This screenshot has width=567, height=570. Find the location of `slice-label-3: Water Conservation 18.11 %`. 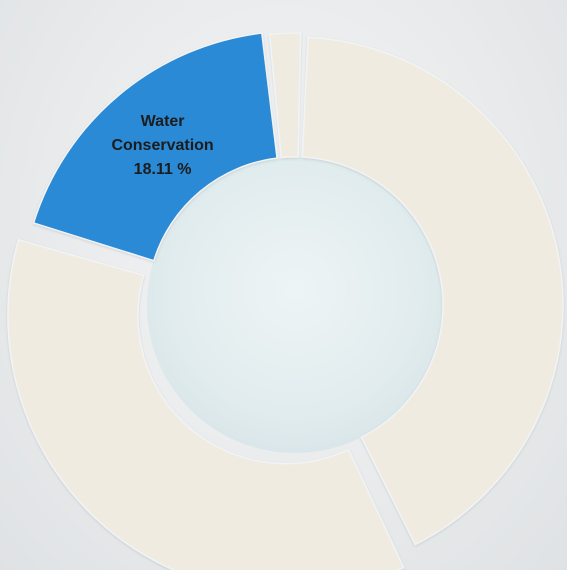

slice-label-3: Water Conservation 18.11 % is located at coordinates (162, 145).